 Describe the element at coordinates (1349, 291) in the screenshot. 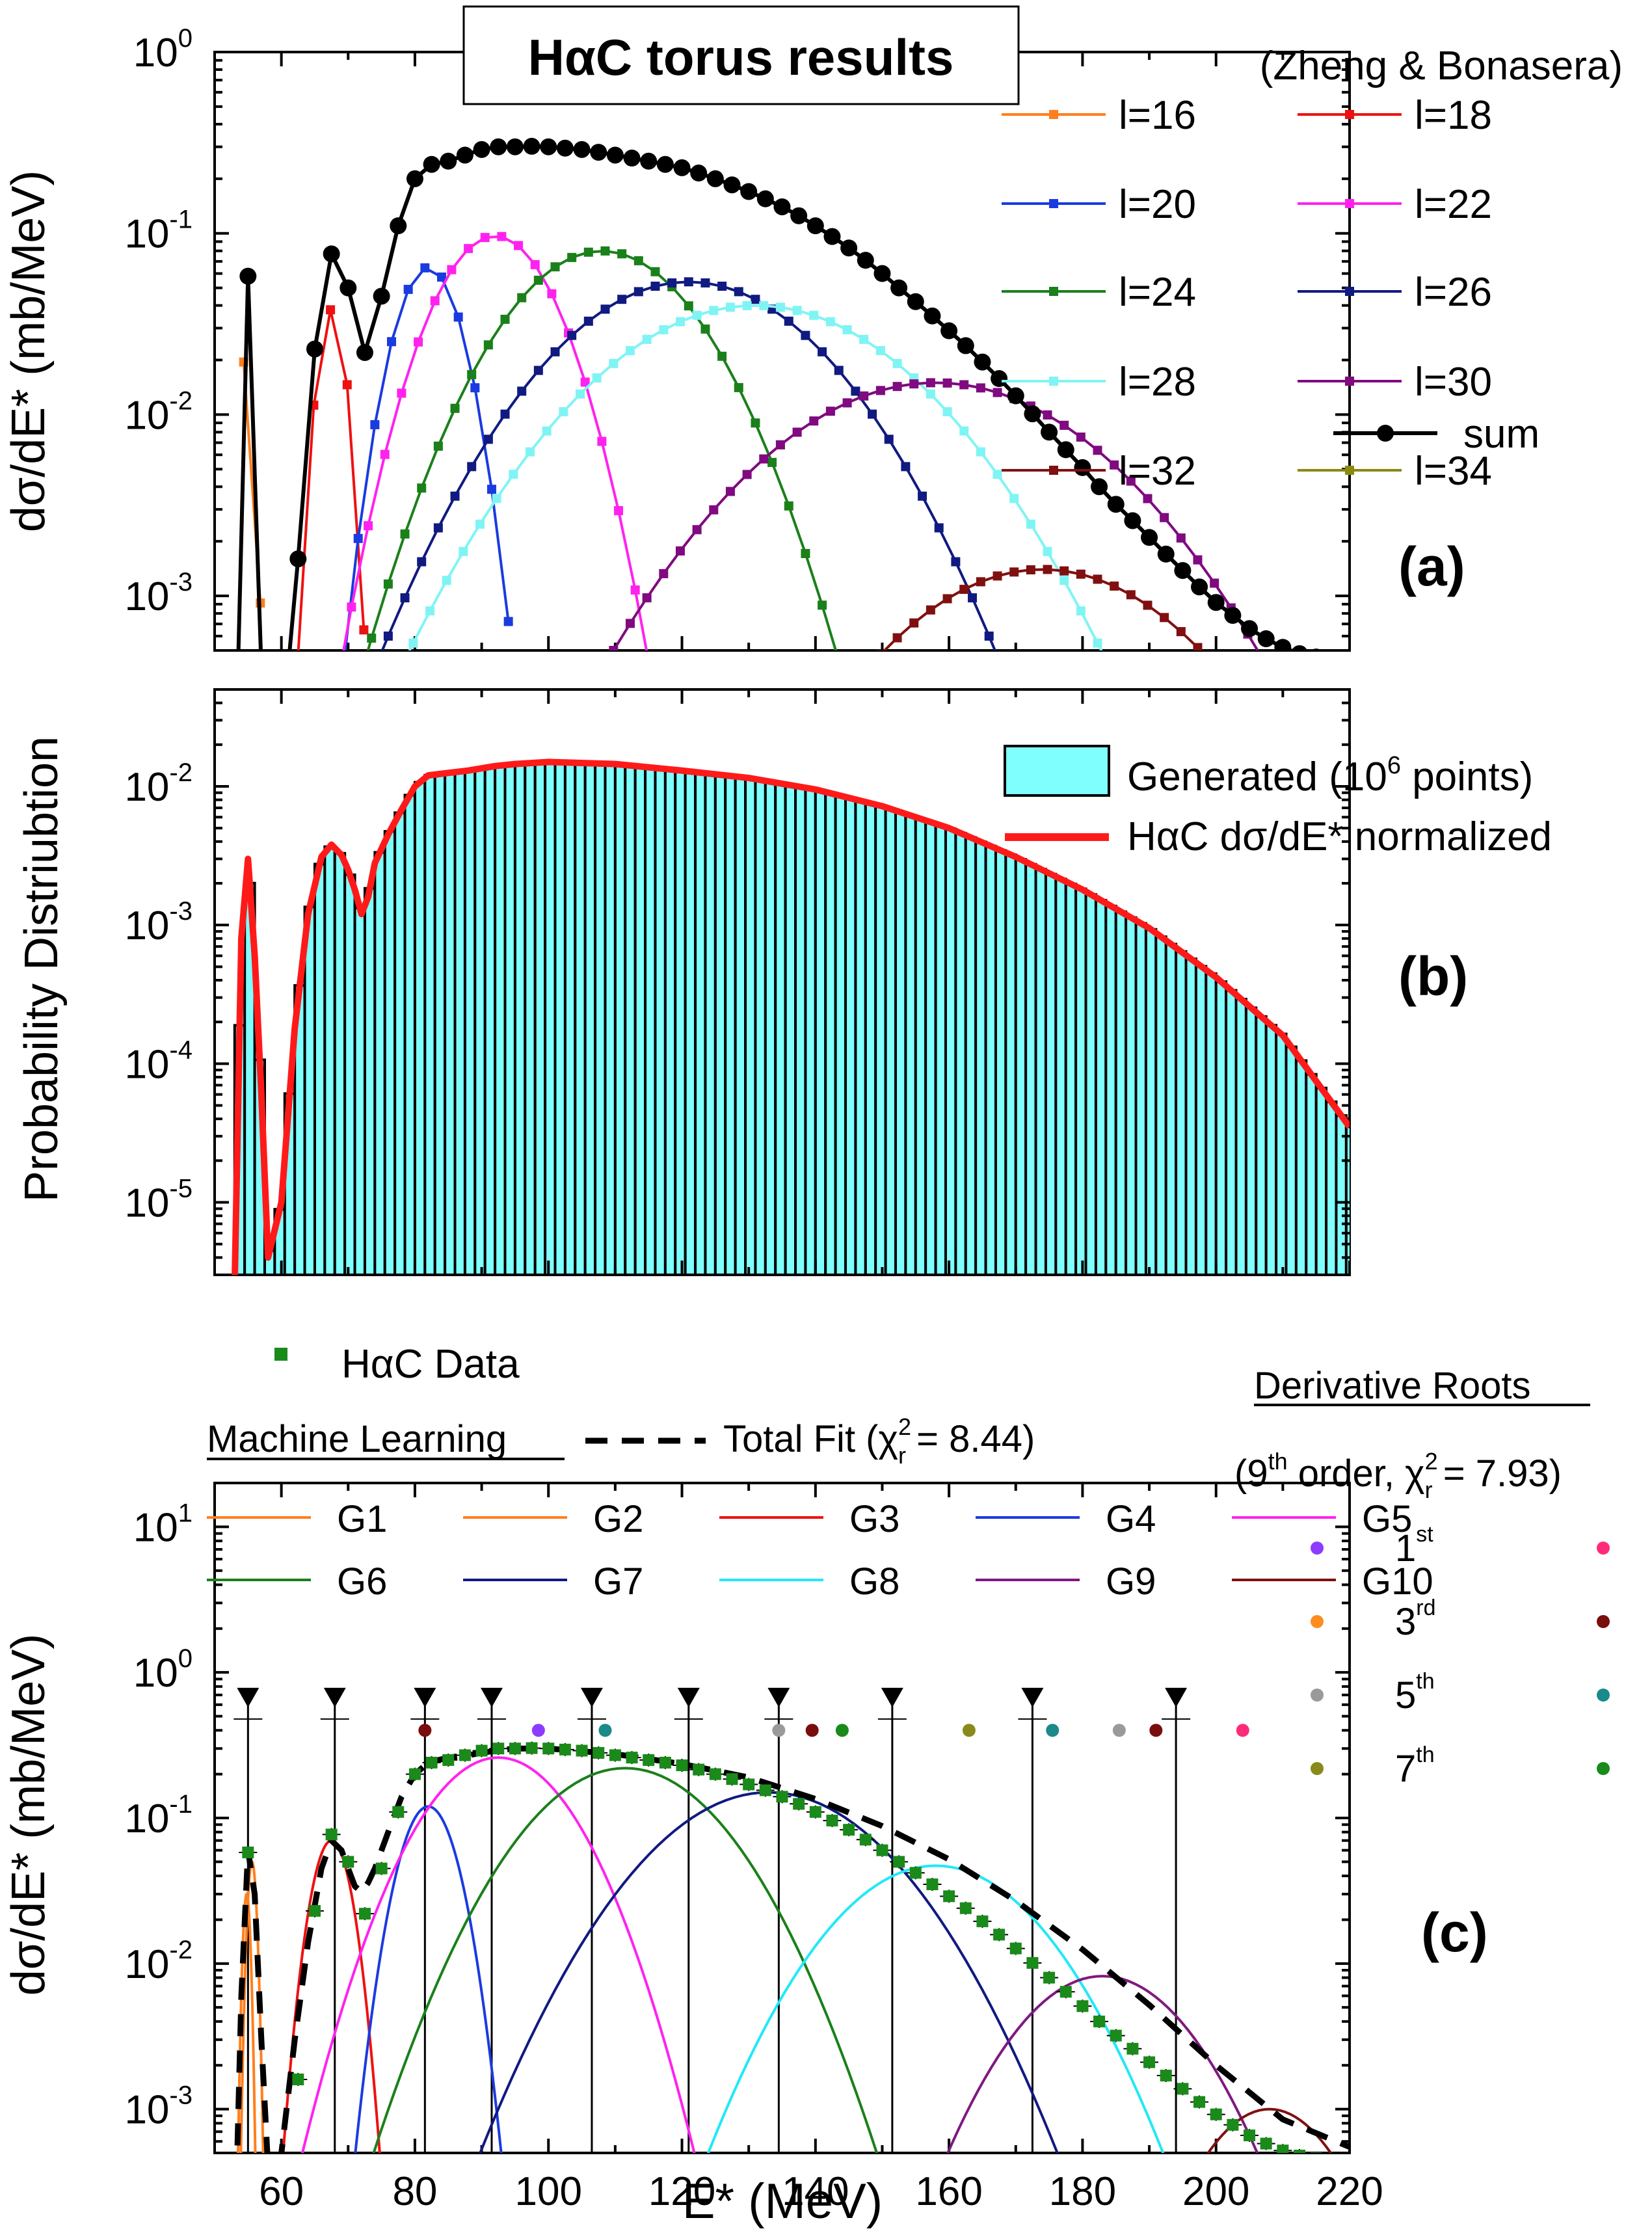

I see `legend-marker-l=26` at that location.